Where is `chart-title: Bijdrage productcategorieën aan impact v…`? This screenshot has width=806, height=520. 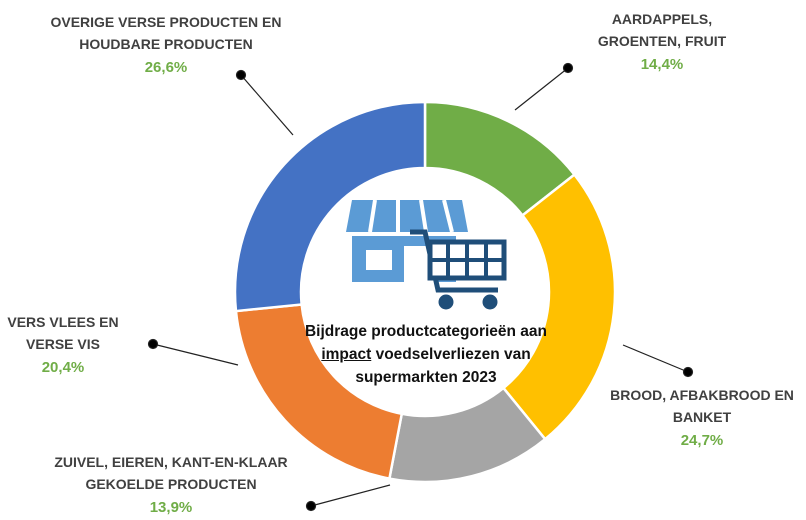 chart-title: Bijdrage productcategorieën aan impact v… is located at coordinates (426, 354).